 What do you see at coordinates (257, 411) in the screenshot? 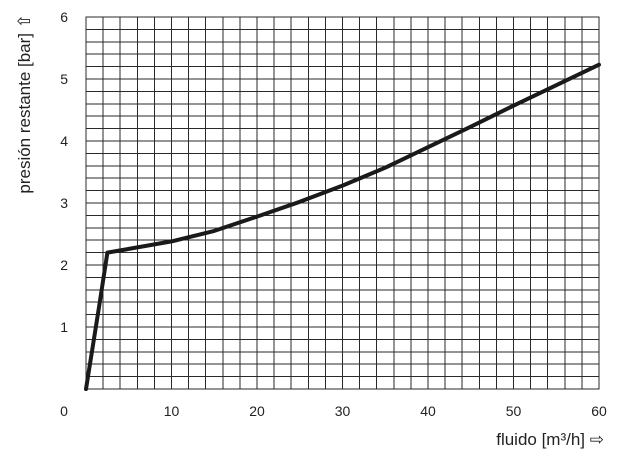
I see `x-tick-label: 20` at bounding box center [257, 411].